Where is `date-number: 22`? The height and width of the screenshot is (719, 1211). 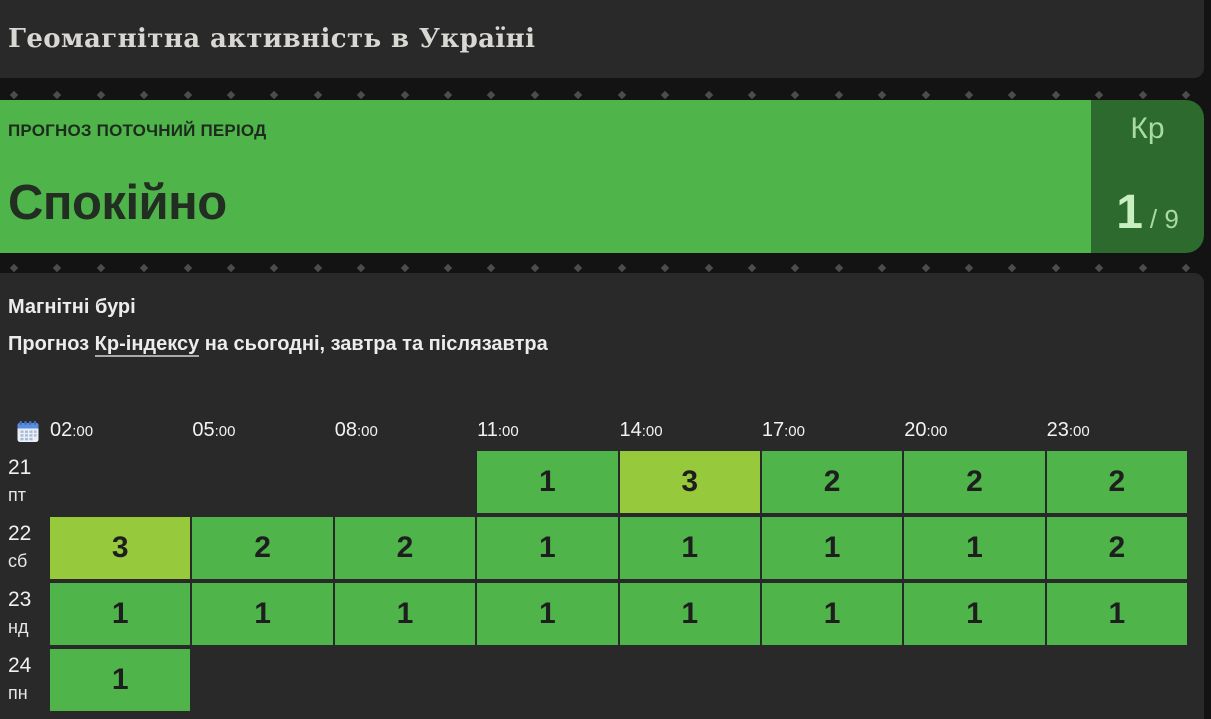
date-number: 22 is located at coordinates (20, 533).